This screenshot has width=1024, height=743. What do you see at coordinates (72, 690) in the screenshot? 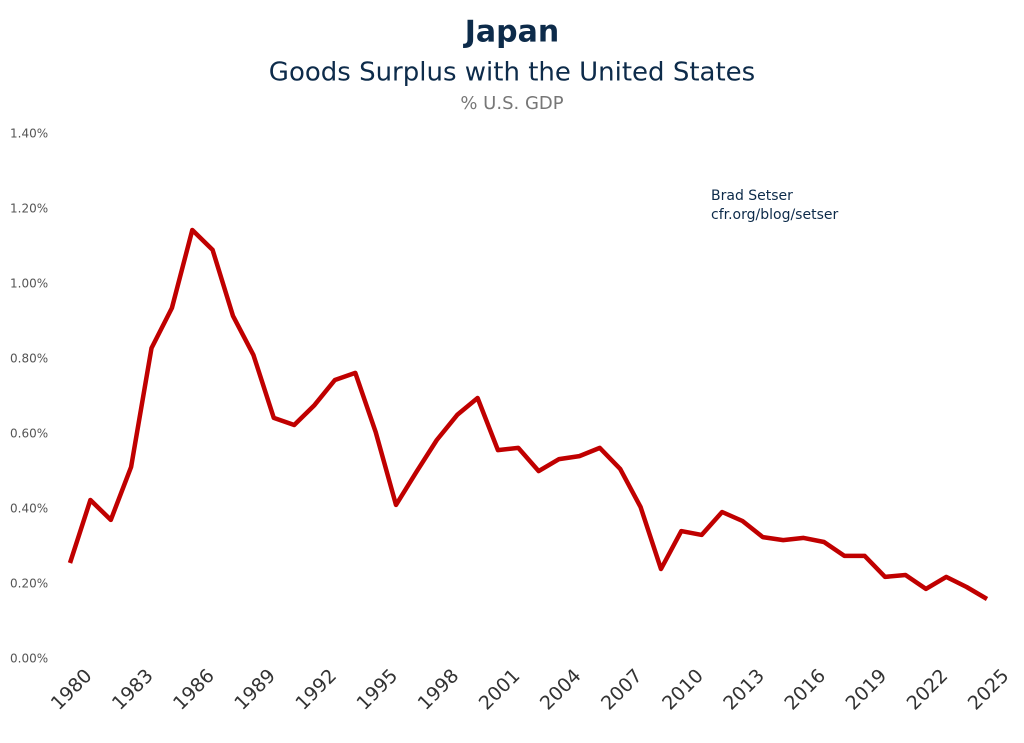
I see `x-tick-label: 1980` at bounding box center [72, 690].